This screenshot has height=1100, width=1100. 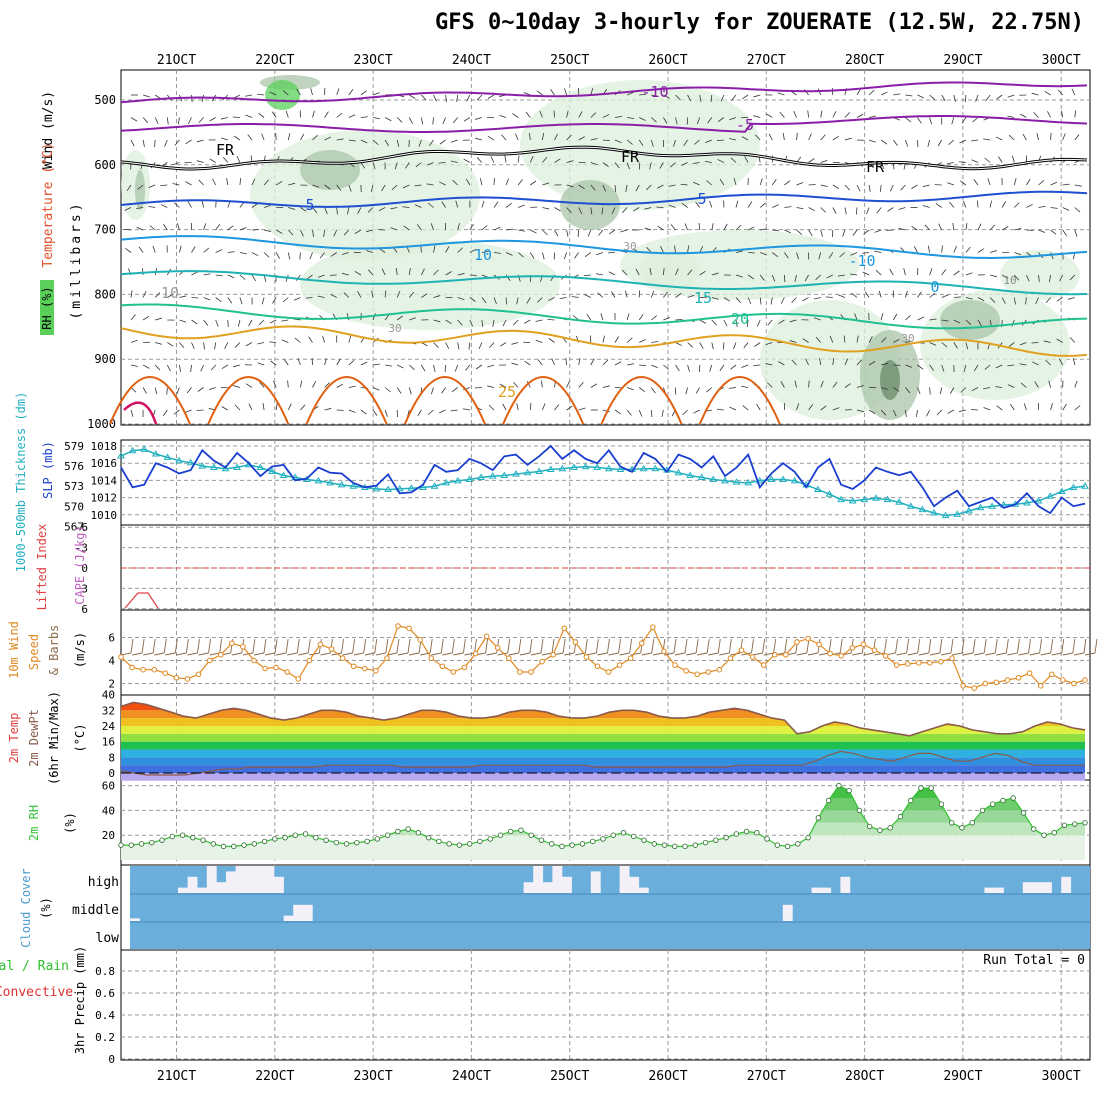 I want to click on contour-label: FR, so click(x=875, y=167).